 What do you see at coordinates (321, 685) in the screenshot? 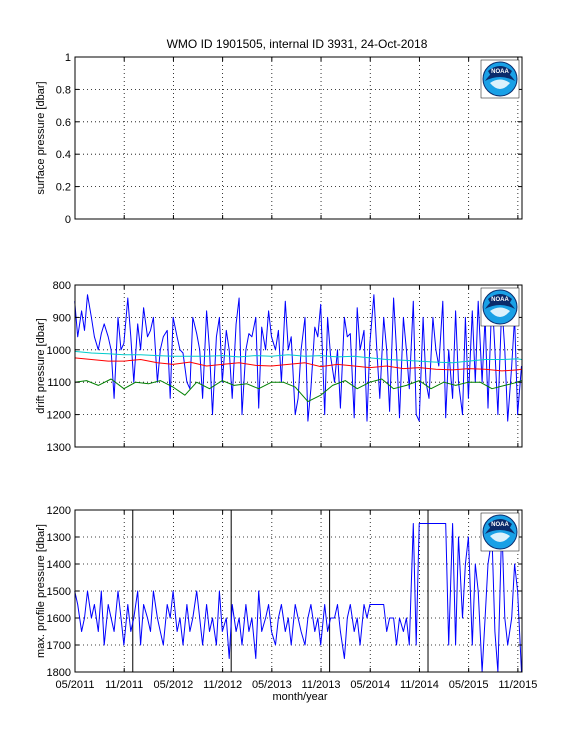
I see `x-tick-label: 11/2013` at bounding box center [321, 685].